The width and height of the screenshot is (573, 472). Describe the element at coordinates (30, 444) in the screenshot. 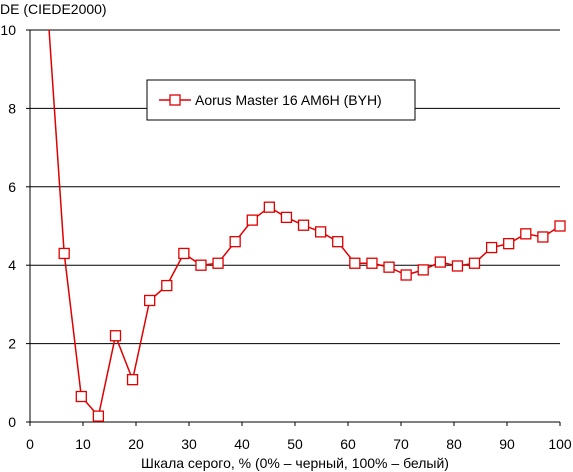

I see `x-tick-label-0: 0` at that location.